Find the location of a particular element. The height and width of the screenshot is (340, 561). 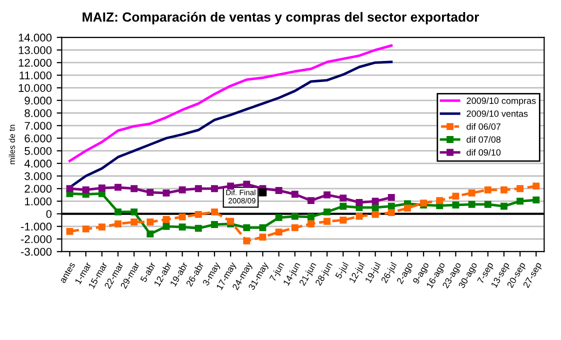

y-tick-label: 5.000 is located at coordinates (38, 151).